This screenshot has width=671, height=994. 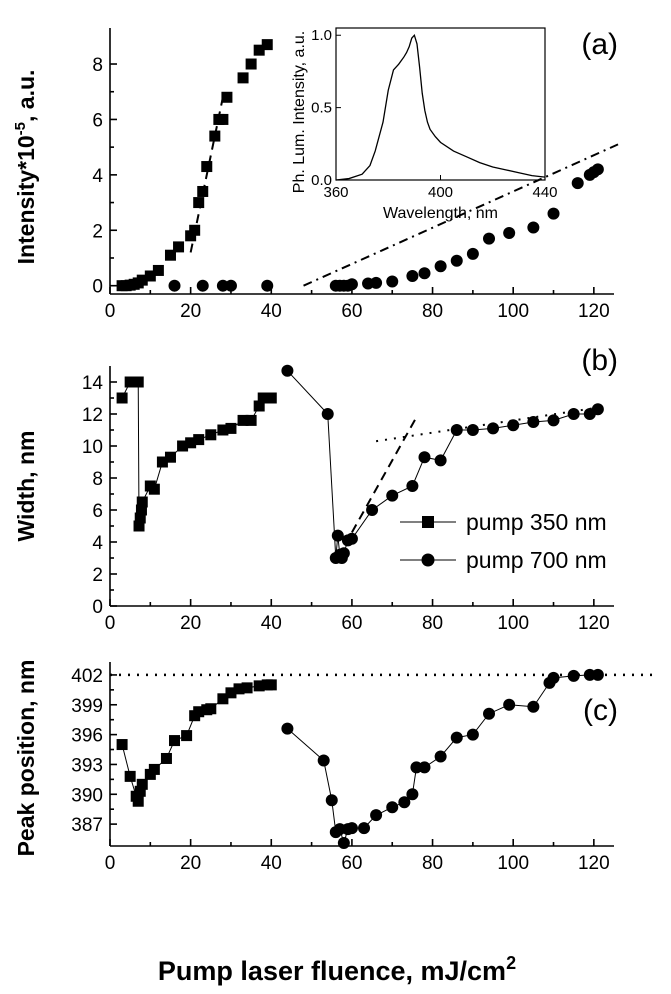 I want to click on inset-spectrum-line, so click(x=440, y=107).